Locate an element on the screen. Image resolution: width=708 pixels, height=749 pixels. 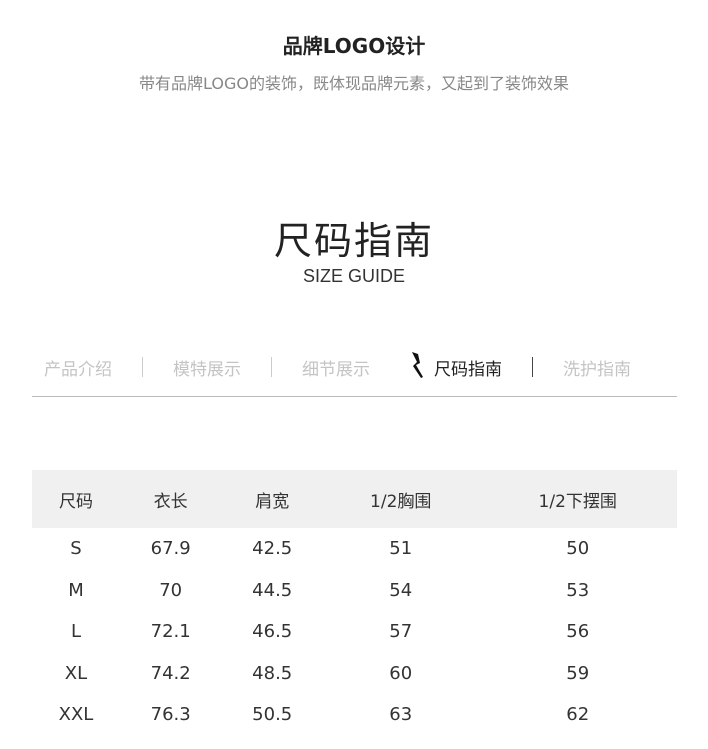
table-row: XXL 76.3 50.5 63 62 is located at coordinates (354, 715).